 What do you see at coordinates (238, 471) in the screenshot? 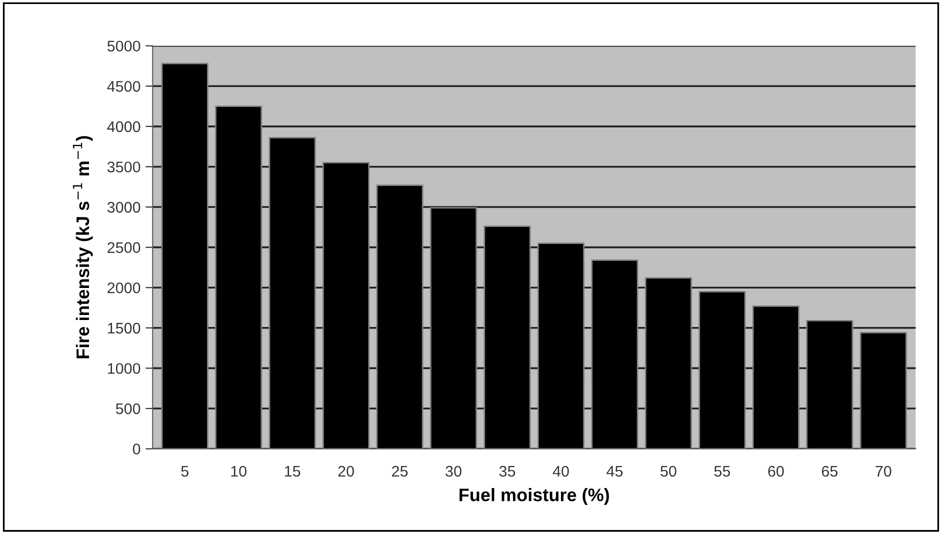
I see `x-tick-label: 10` at bounding box center [238, 471].